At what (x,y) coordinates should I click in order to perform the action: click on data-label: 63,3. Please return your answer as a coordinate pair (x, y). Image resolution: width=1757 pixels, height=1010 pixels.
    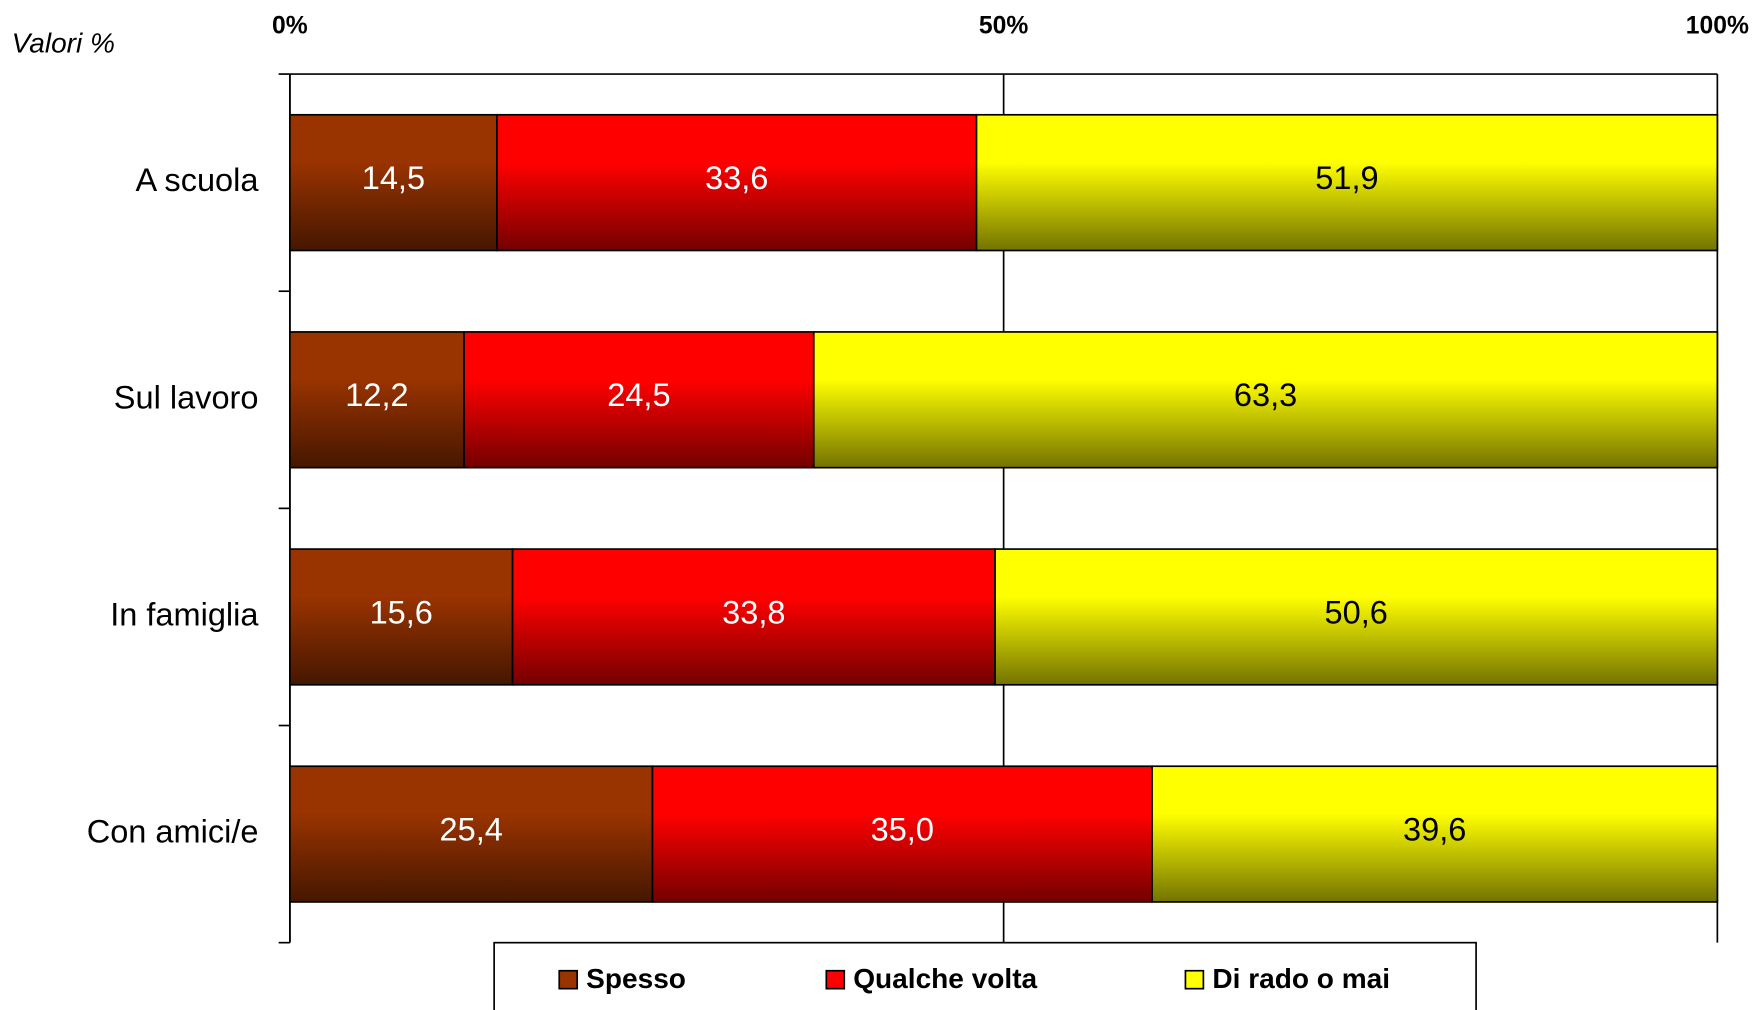
    Looking at the image, I should click on (1265, 395).